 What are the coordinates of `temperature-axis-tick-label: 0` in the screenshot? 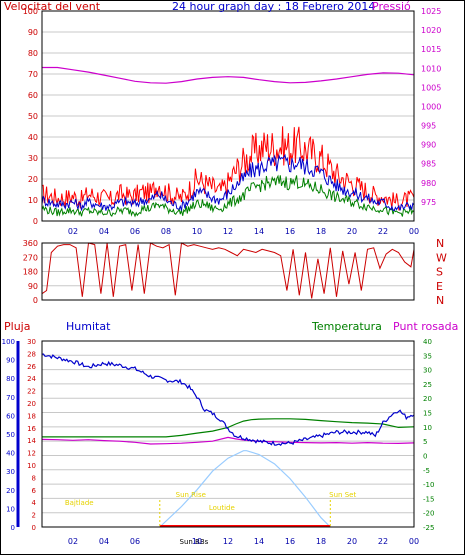 It's located at (425, 456).